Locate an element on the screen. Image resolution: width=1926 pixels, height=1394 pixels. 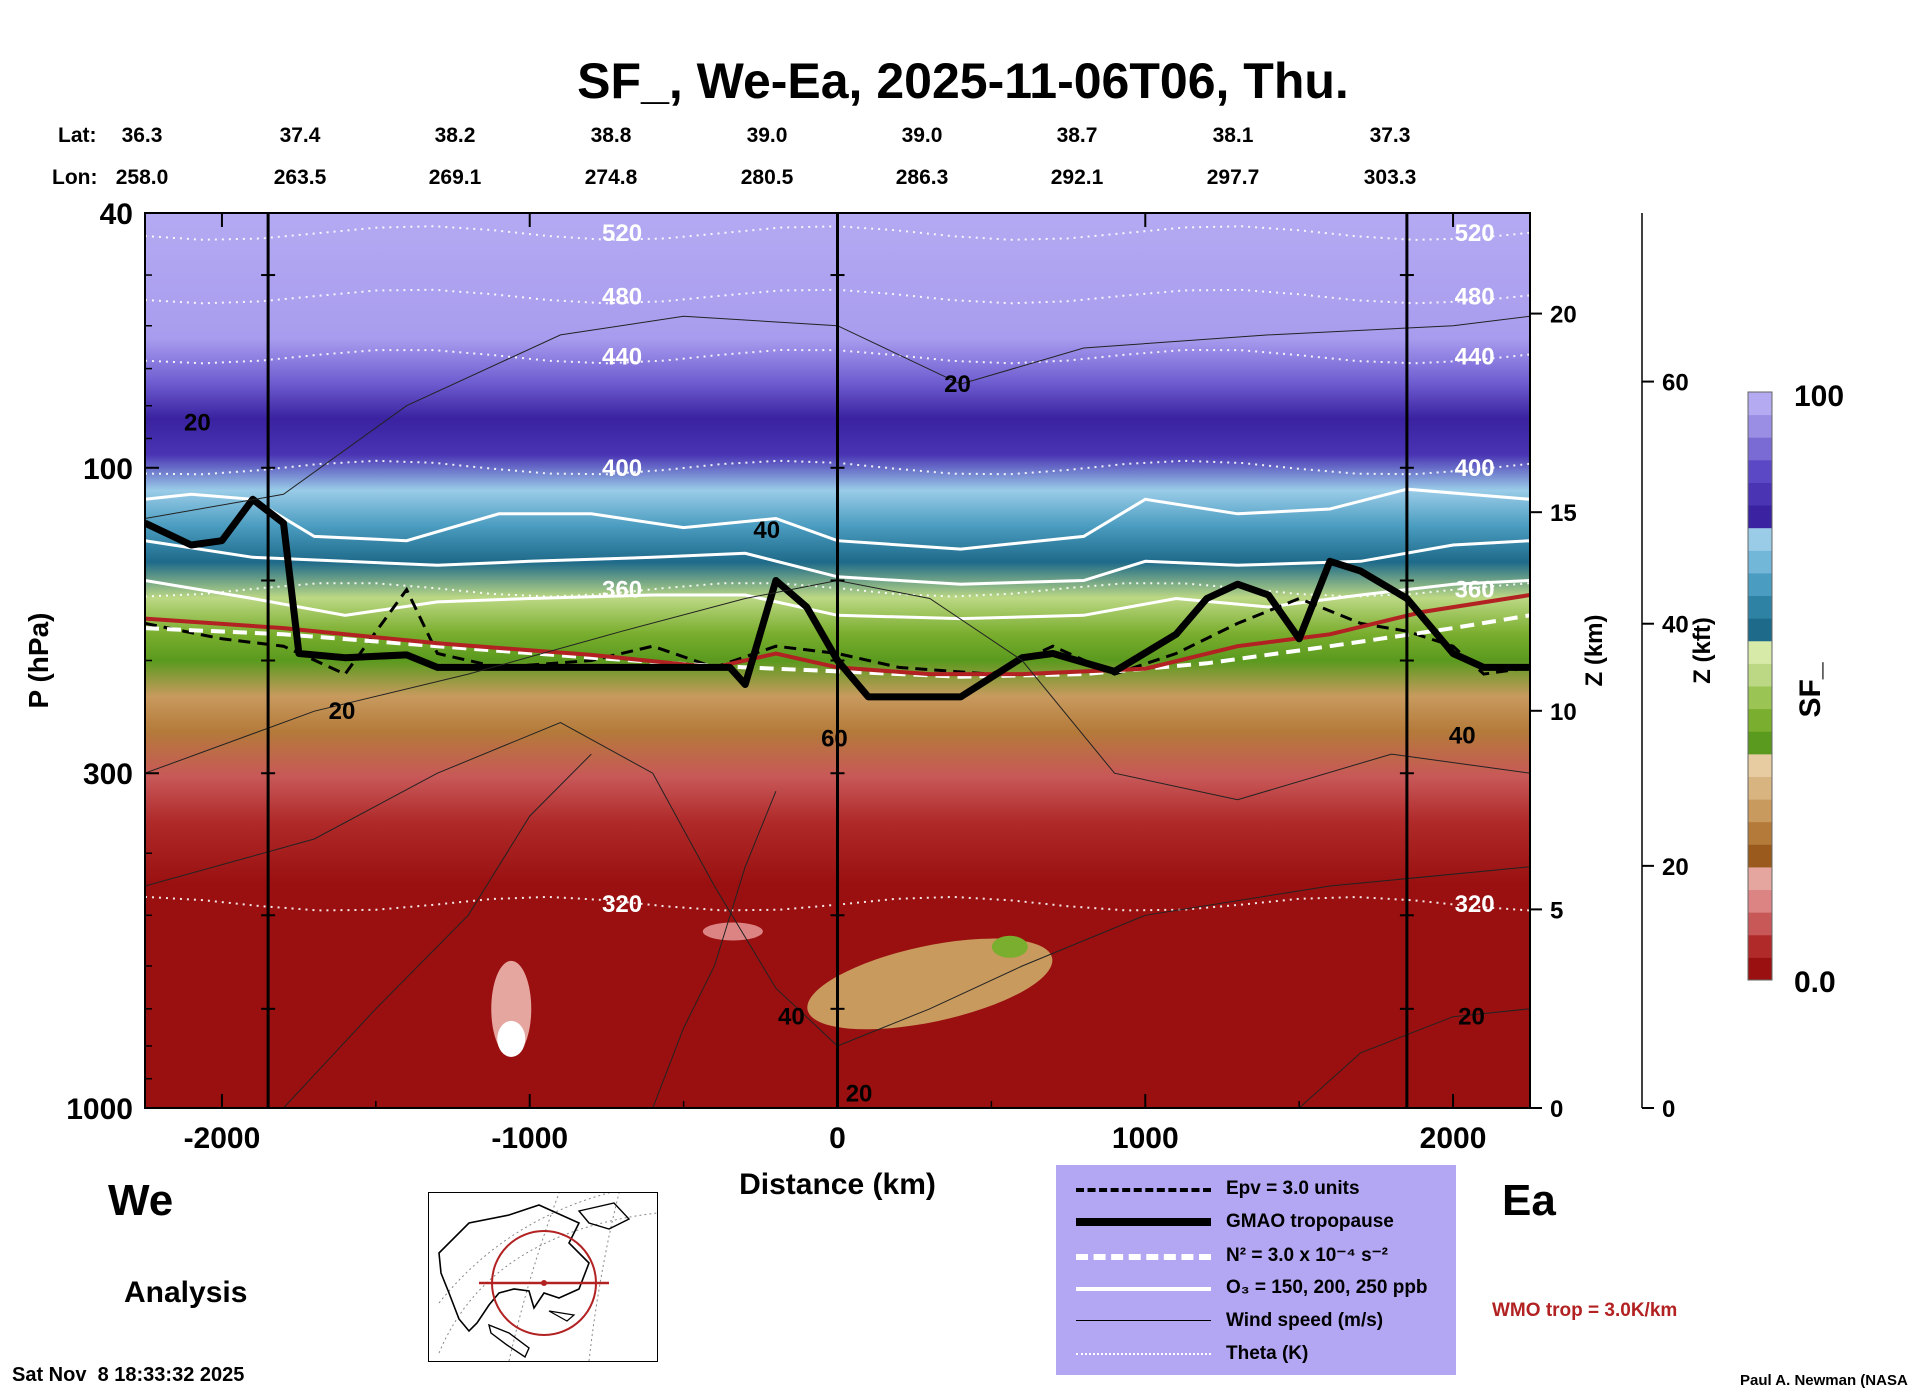
legend-label: Theta (K) is located at coordinates (1267, 1353).